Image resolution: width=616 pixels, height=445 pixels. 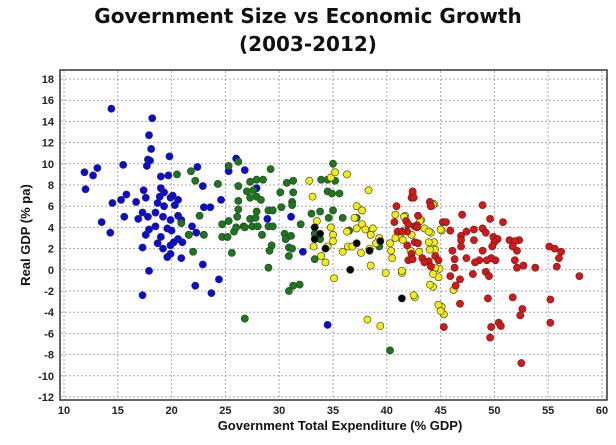 I want to click on chart-subtitle: (2003-2012), so click(x=308, y=44).